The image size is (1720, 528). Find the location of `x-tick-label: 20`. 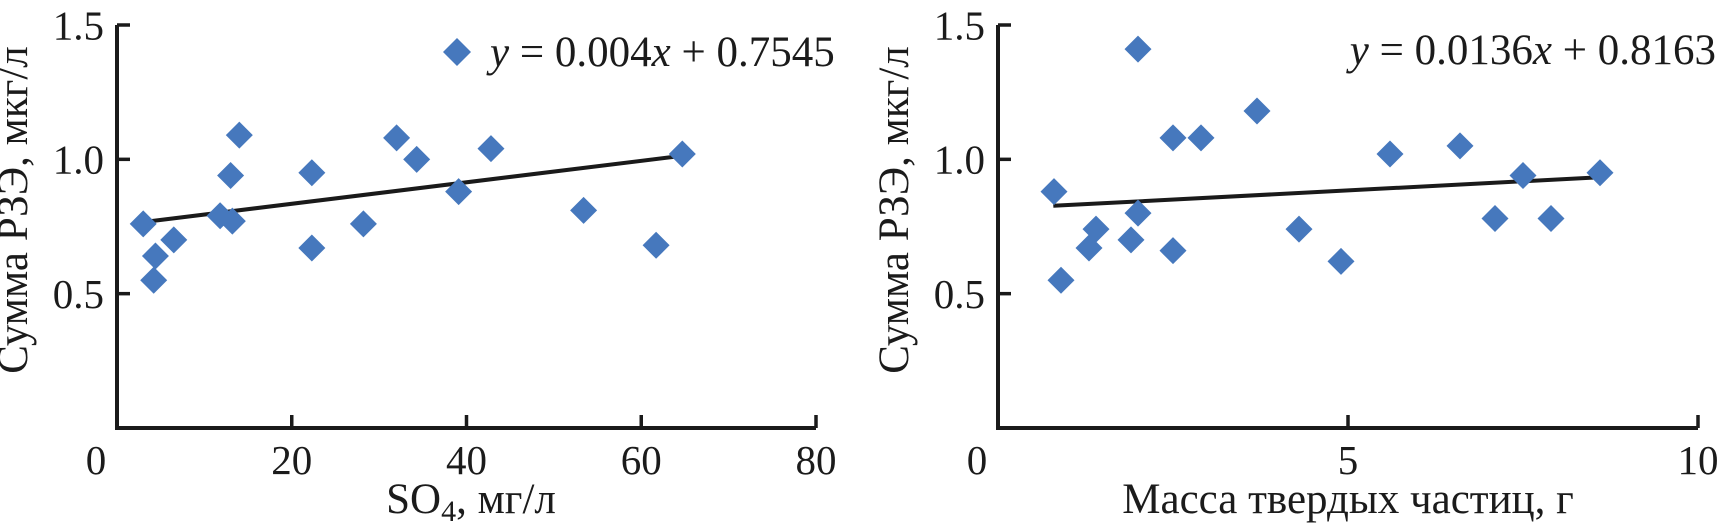

x-tick-label: 20 is located at coordinates (291, 460).